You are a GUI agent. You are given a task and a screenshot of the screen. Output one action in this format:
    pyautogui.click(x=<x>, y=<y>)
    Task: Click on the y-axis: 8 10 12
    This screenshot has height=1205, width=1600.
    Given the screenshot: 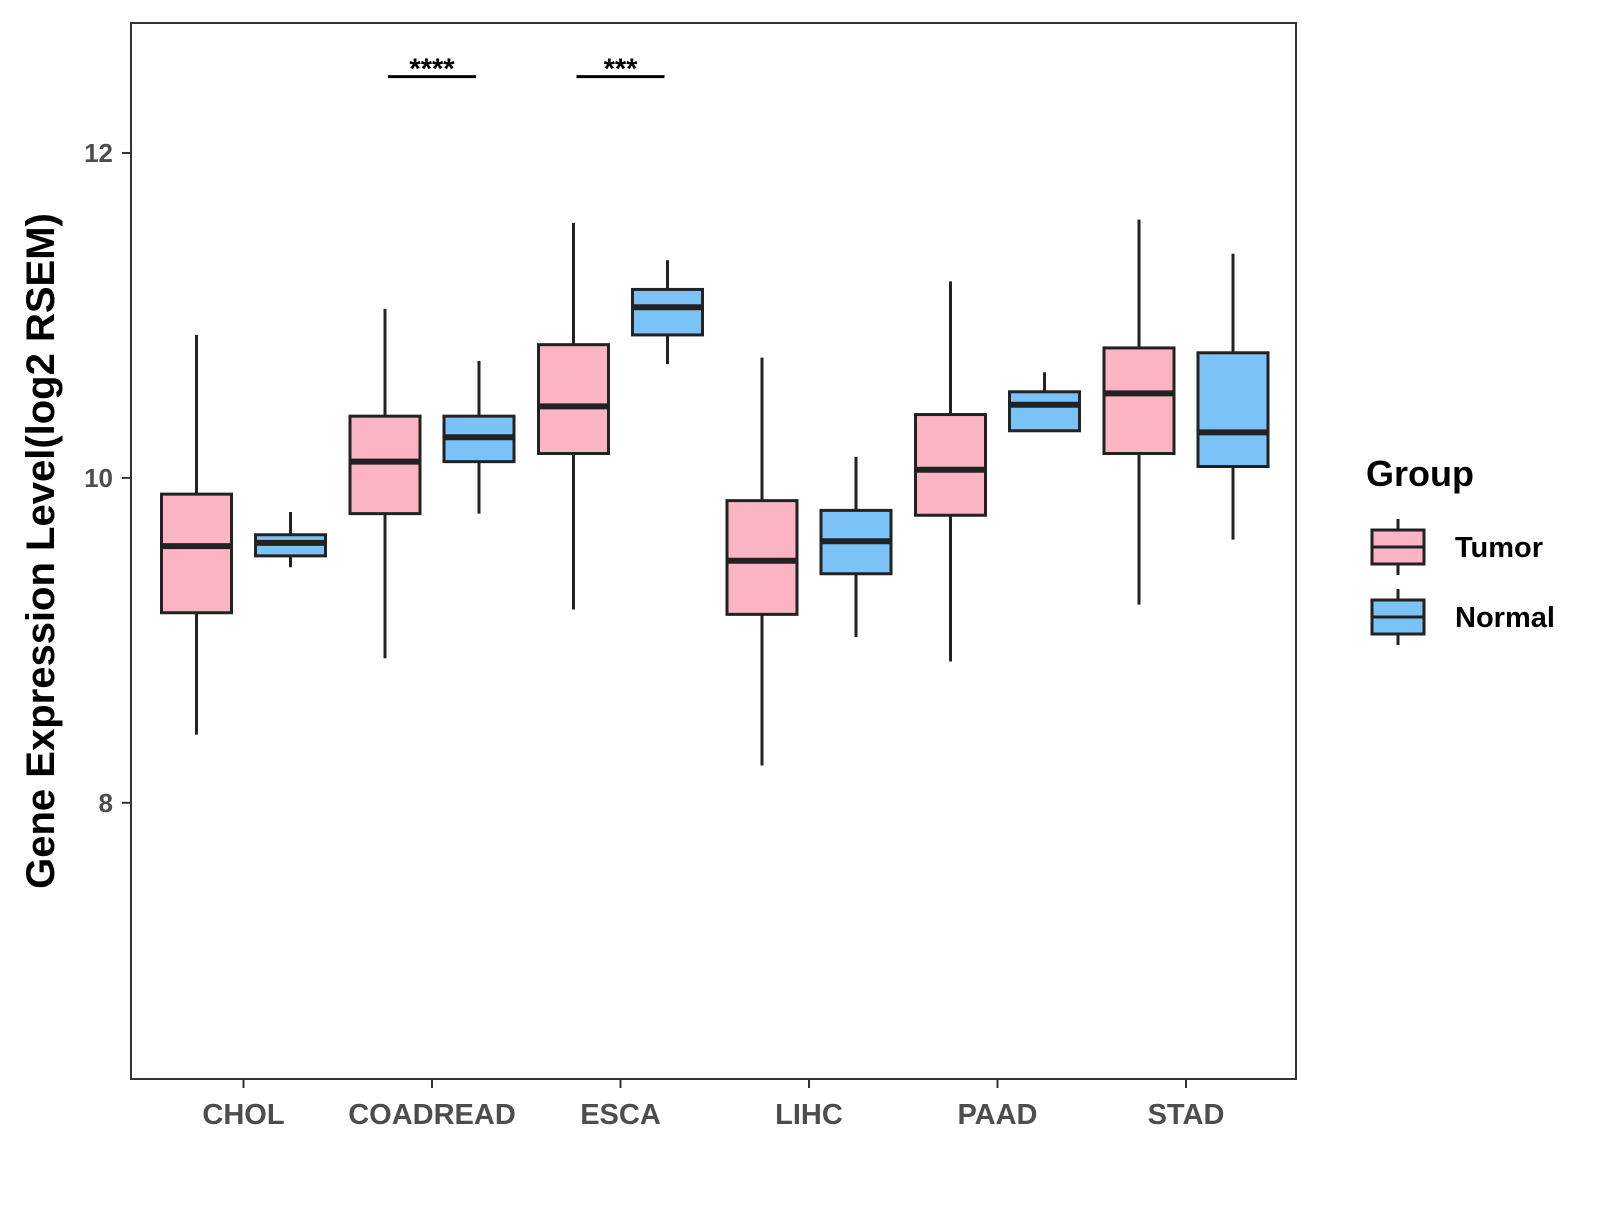 What is the action you would take?
    pyautogui.click(x=107, y=478)
    